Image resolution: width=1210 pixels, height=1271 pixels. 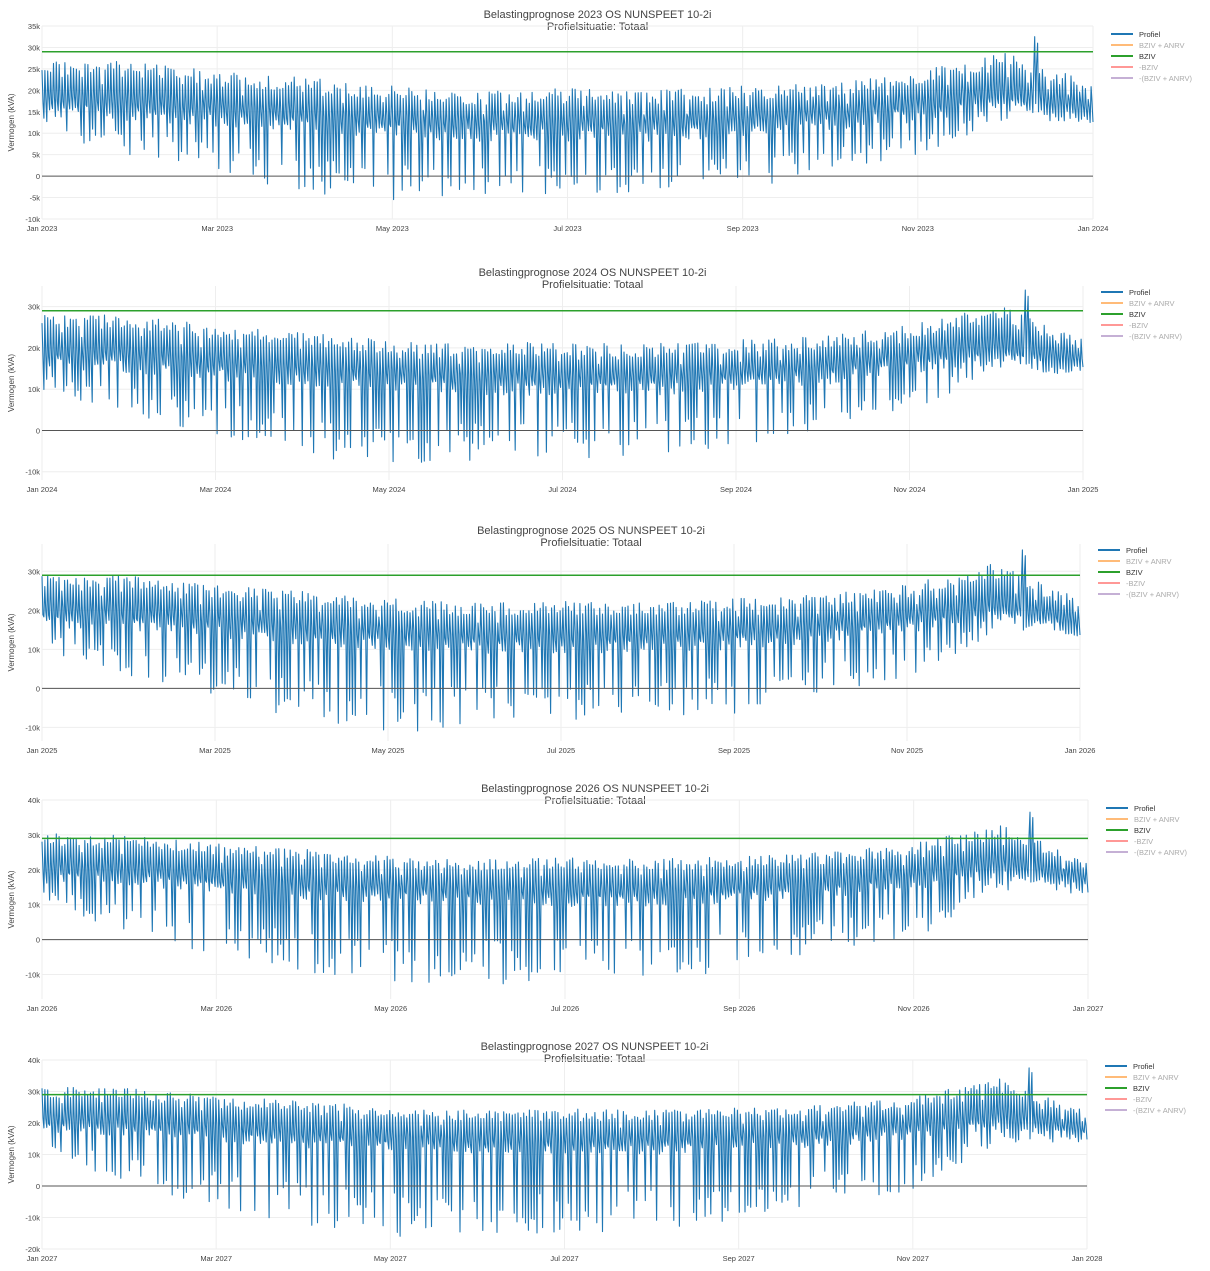 I want to click on chart-title: Belastingprognose 2027 OS NUNSPEET 10-2i, so click(x=595, y=1047).